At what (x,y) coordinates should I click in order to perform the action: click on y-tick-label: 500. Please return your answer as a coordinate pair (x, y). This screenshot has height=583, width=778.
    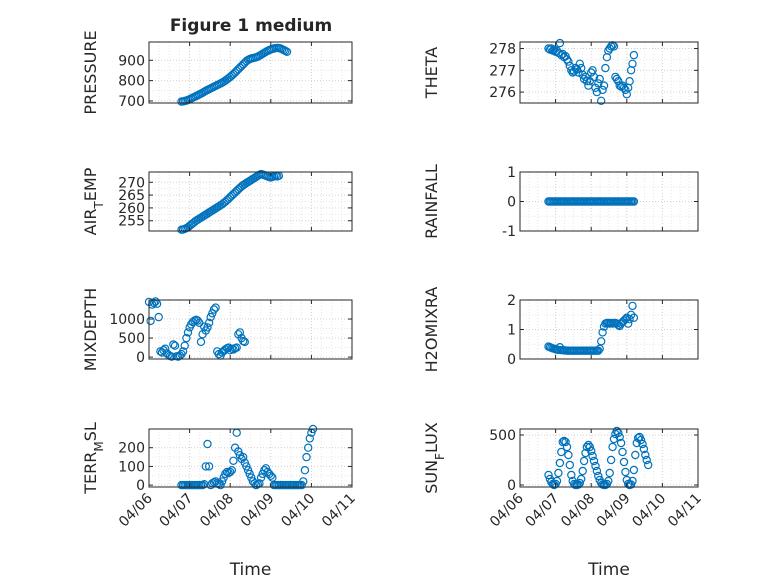
    Looking at the image, I should click on (502, 436).